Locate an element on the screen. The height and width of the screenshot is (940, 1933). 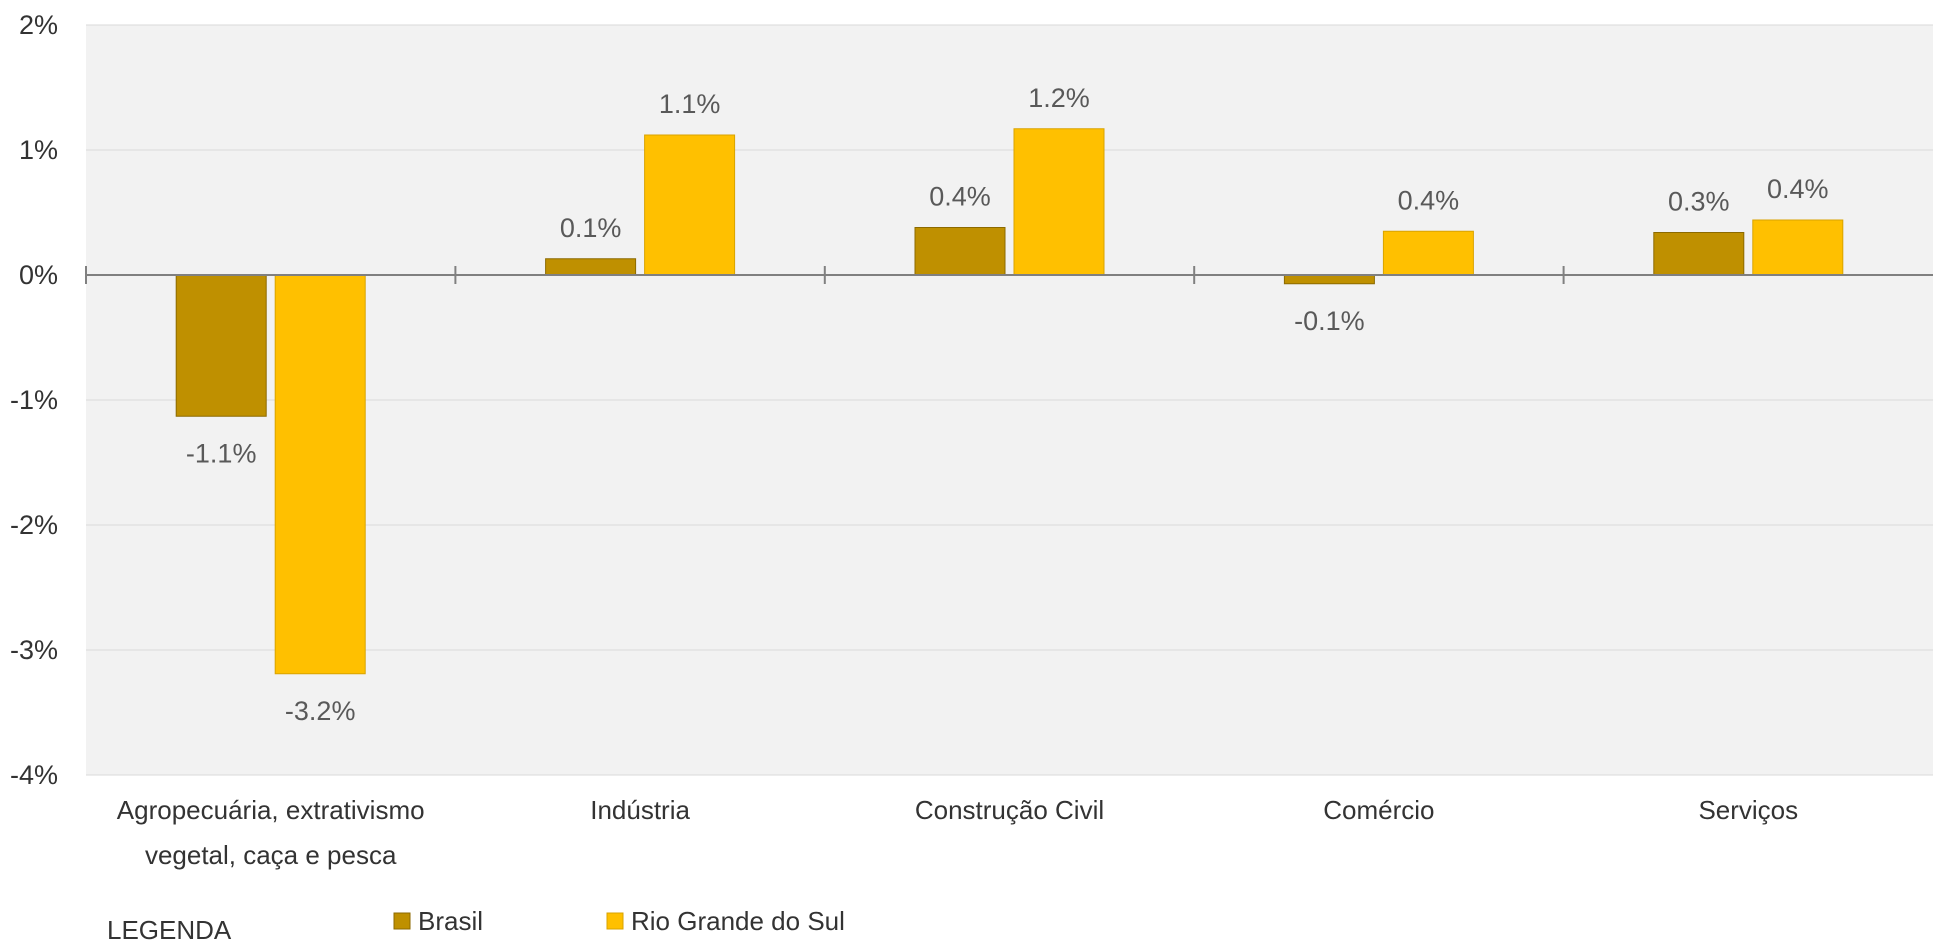
data-label: 1.2% is located at coordinates (1059, 98).